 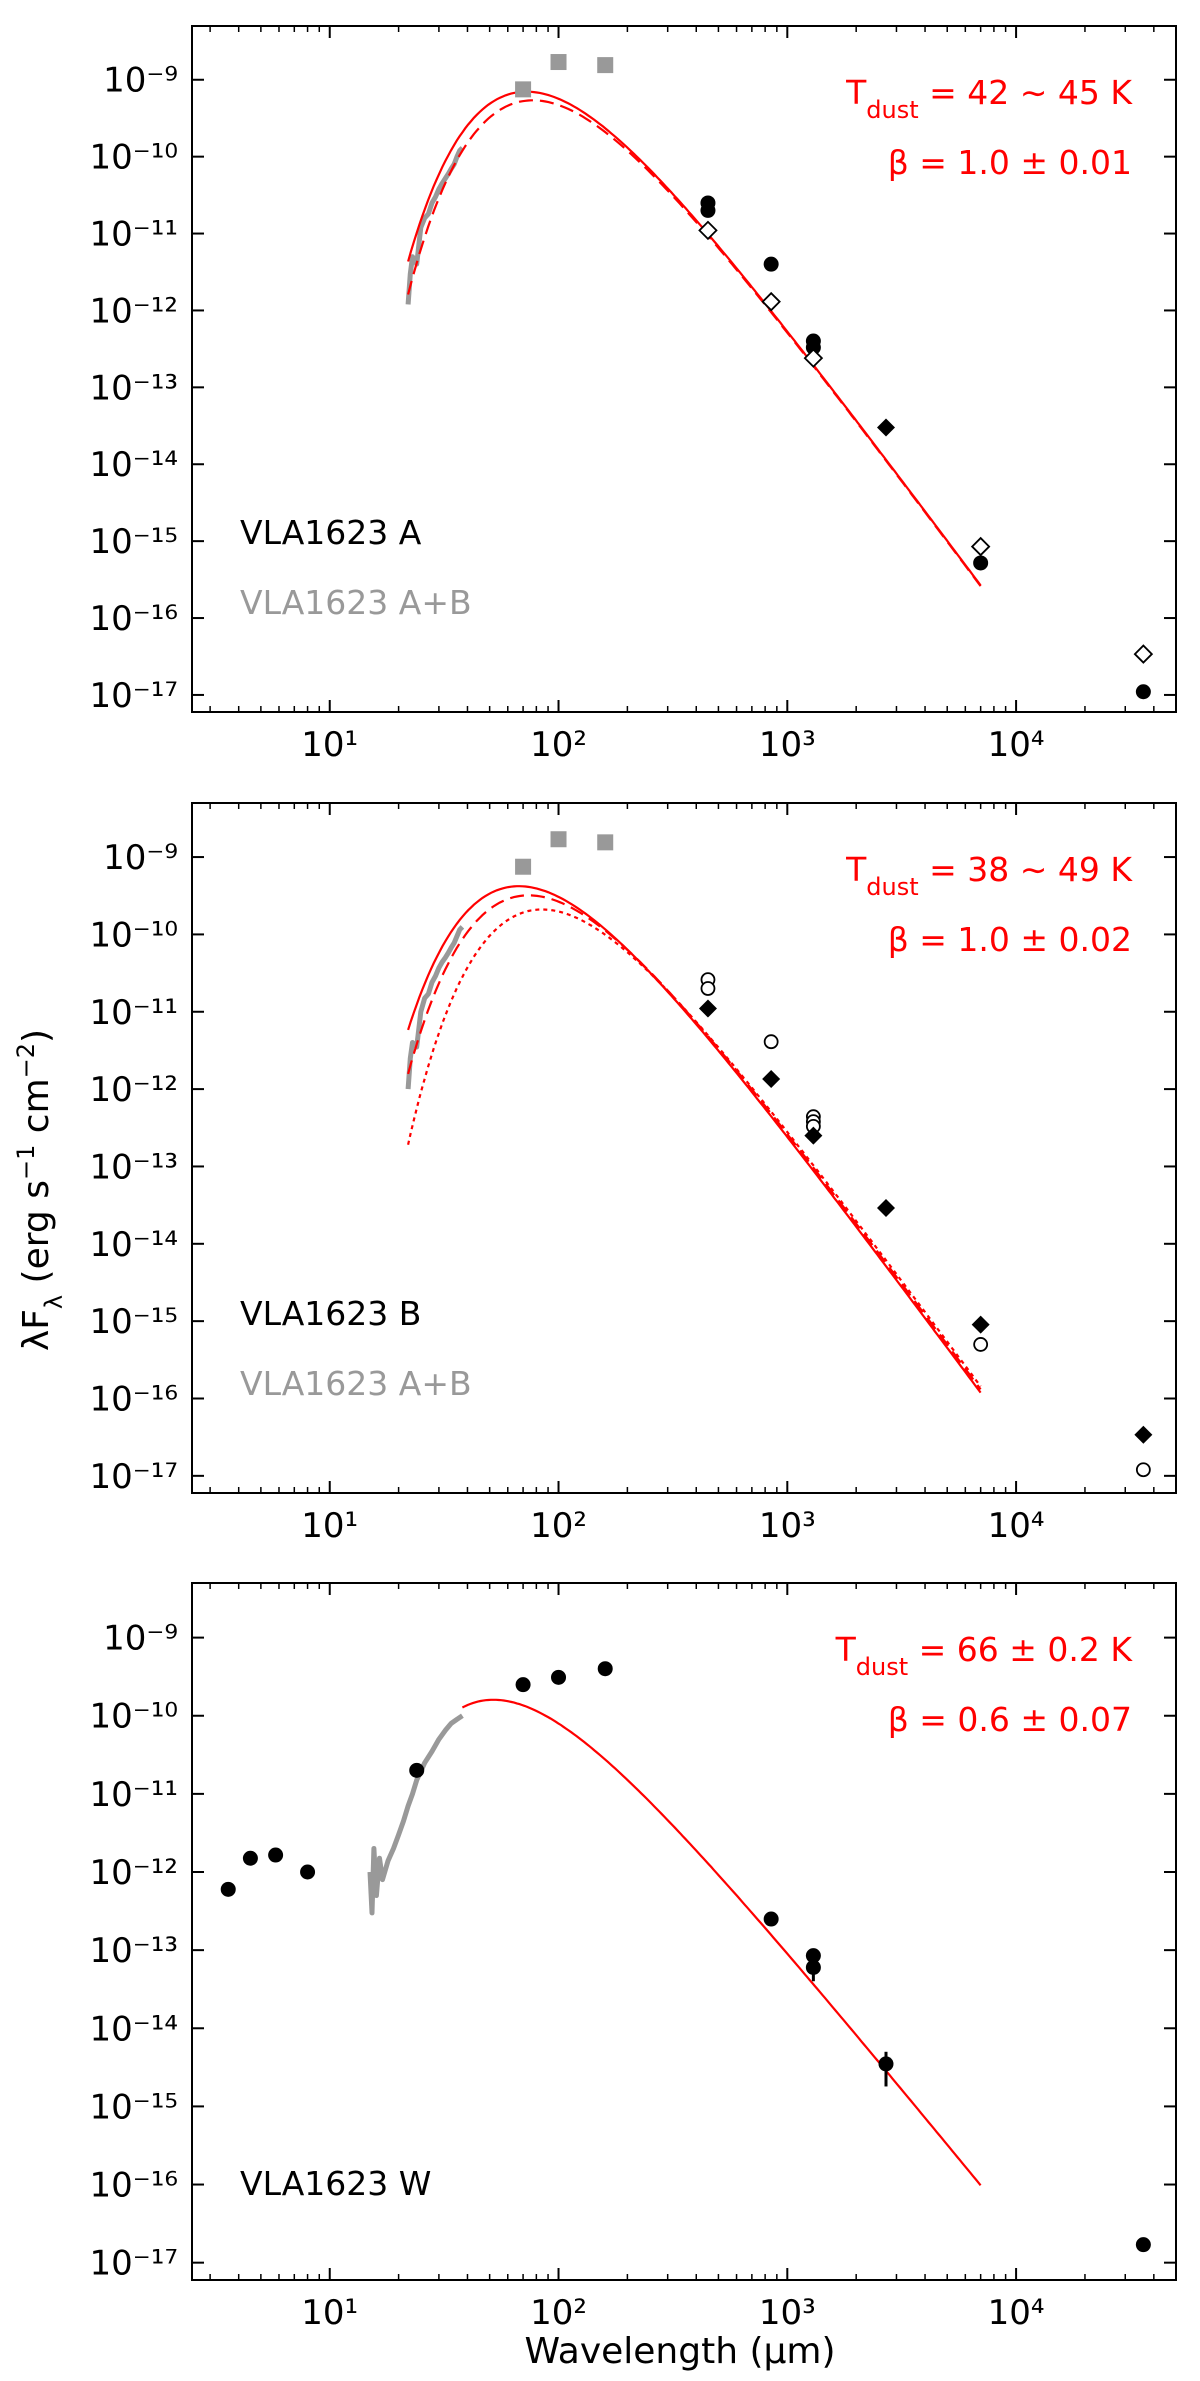 What do you see at coordinates (331, 532) in the screenshot?
I see `source-label: VLA1623 A` at bounding box center [331, 532].